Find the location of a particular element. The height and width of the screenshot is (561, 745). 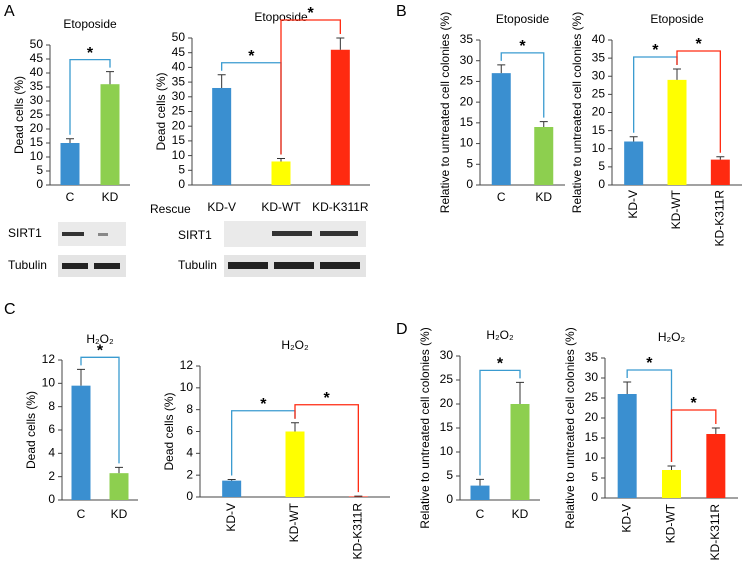

y-tick-label: 2 is located at coordinates (189, 474).